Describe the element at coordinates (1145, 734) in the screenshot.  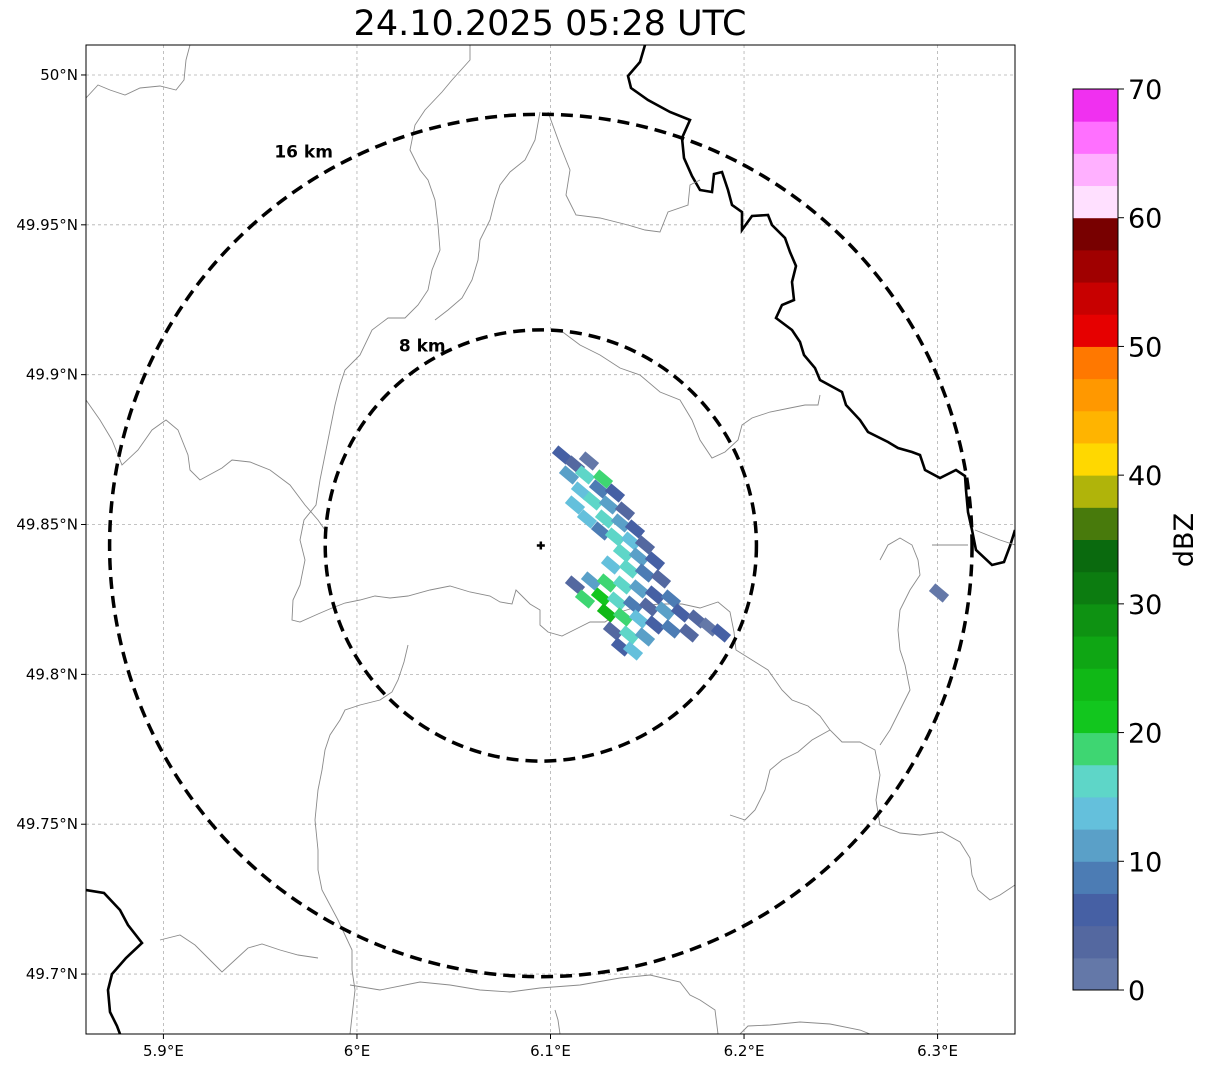
I see `colorbar-tick-label: 20` at that location.